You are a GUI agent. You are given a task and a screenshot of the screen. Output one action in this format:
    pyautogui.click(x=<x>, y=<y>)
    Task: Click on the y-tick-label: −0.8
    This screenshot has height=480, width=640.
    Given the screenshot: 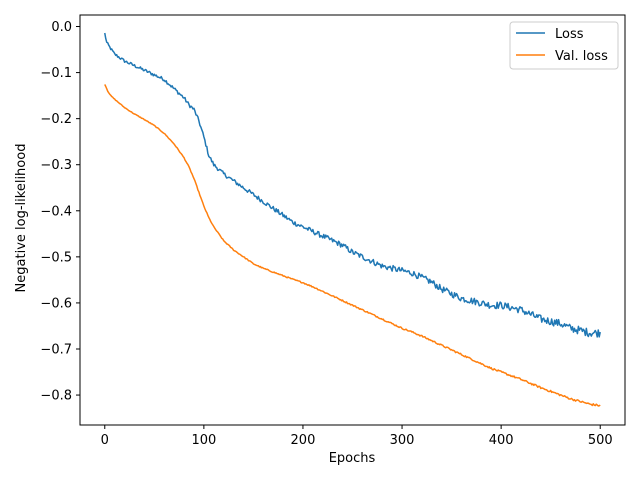 What is the action you would take?
    pyautogui.click(x=56, y=396)
    